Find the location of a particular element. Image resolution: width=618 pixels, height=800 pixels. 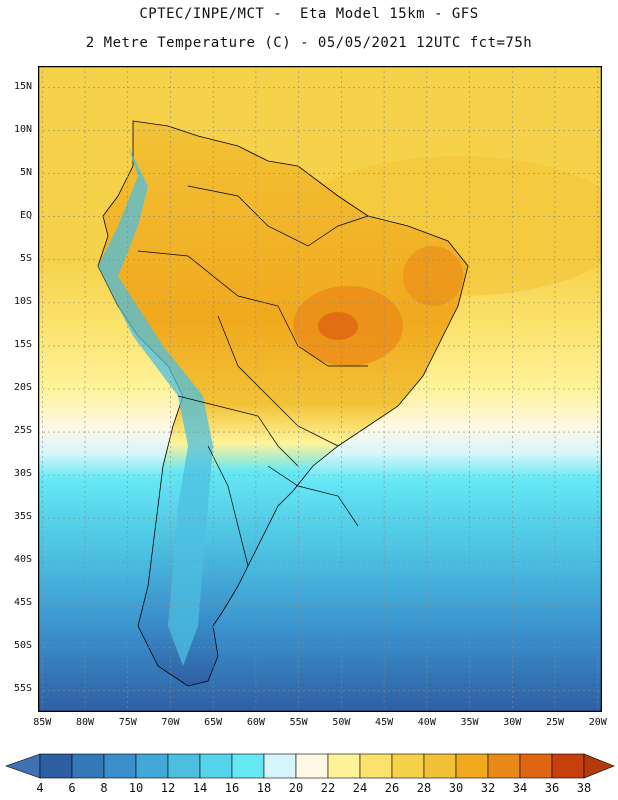

latitude-label: 25S is located at coordinates (22, 431).